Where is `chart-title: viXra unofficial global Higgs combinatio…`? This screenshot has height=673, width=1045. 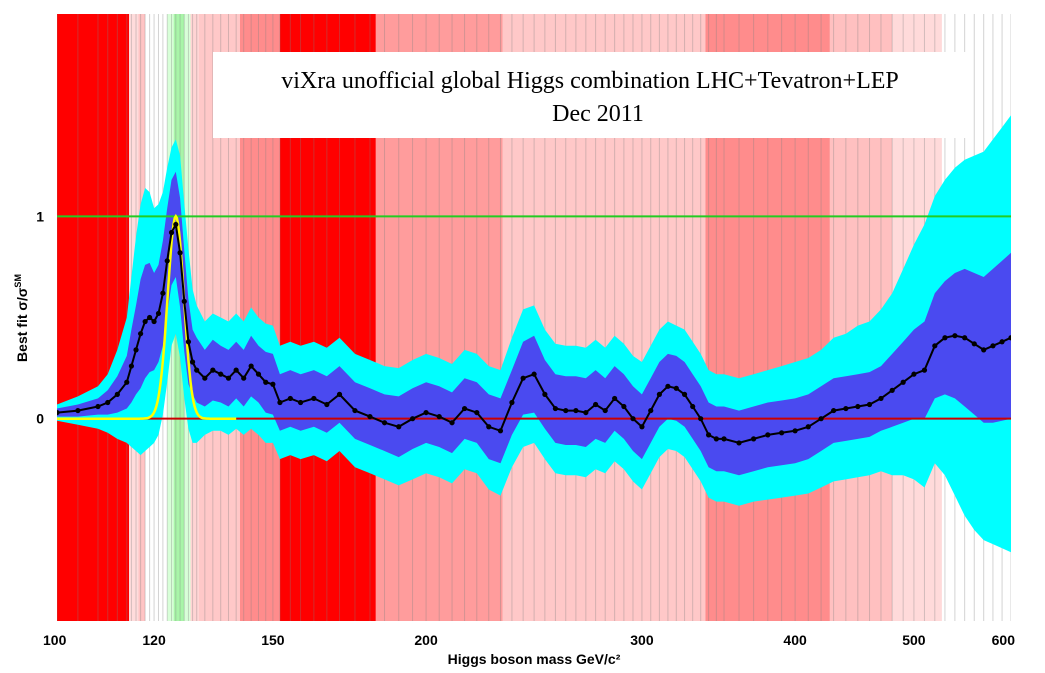
chart-title: viXra unofficial global Higgs combinatio… is located at coordinates (590, 81).